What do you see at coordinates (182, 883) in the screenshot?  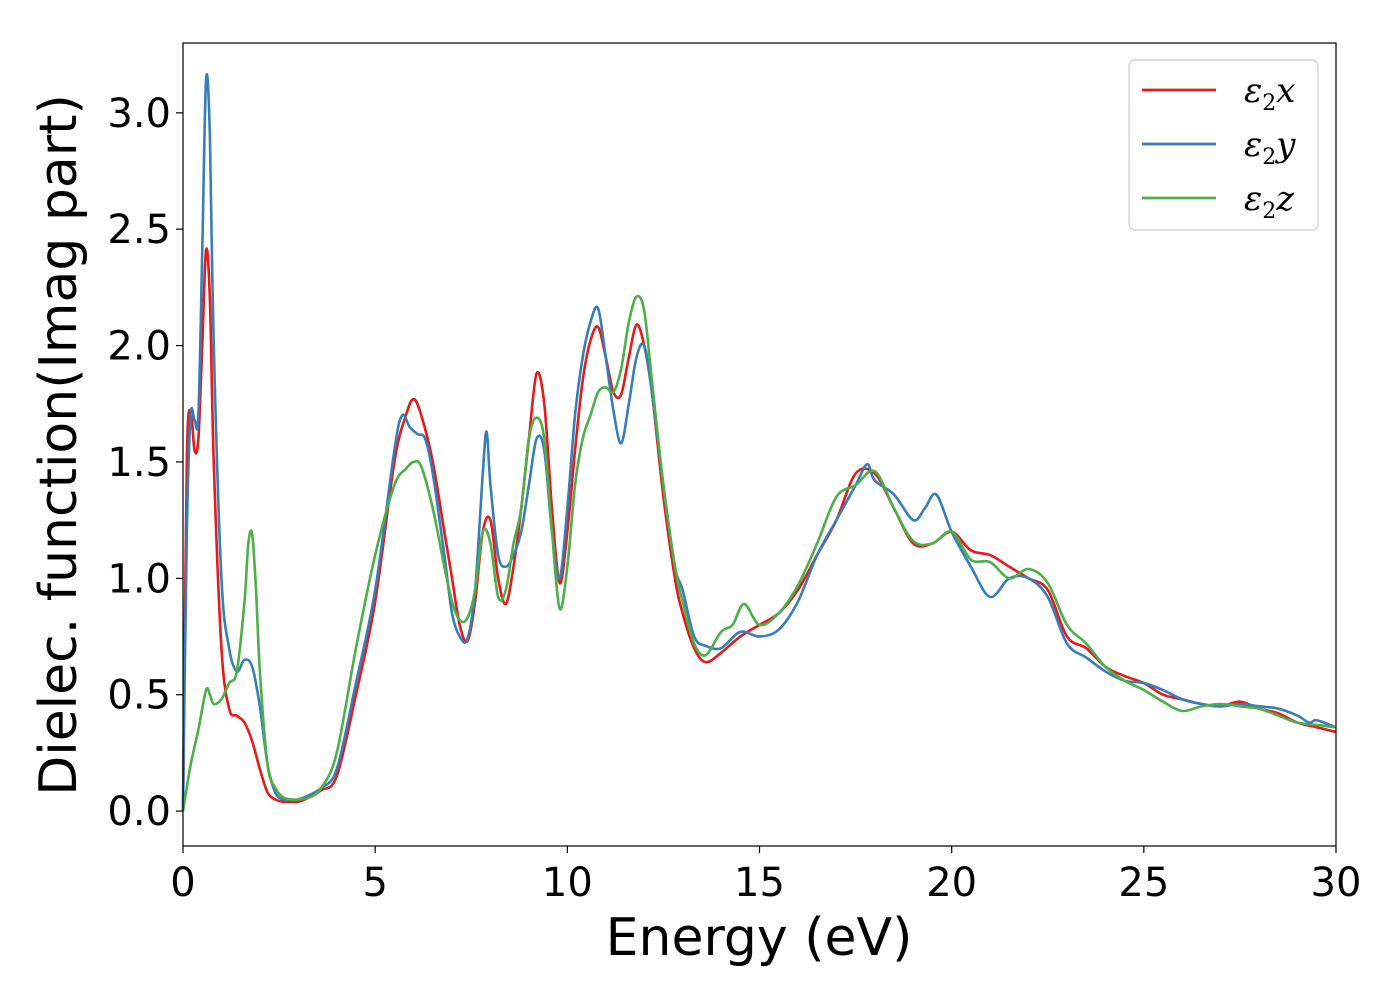 I see `x-tick-label: 0` at bounding box center [182, 883].